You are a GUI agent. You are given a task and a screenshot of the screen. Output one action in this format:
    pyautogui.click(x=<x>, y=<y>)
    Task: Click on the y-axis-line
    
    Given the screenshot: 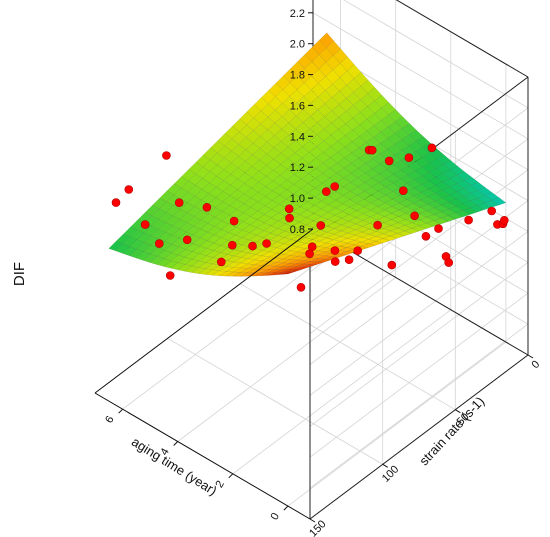 What is the action you would take?
    pyautogui.click(x=202, y=456)
    